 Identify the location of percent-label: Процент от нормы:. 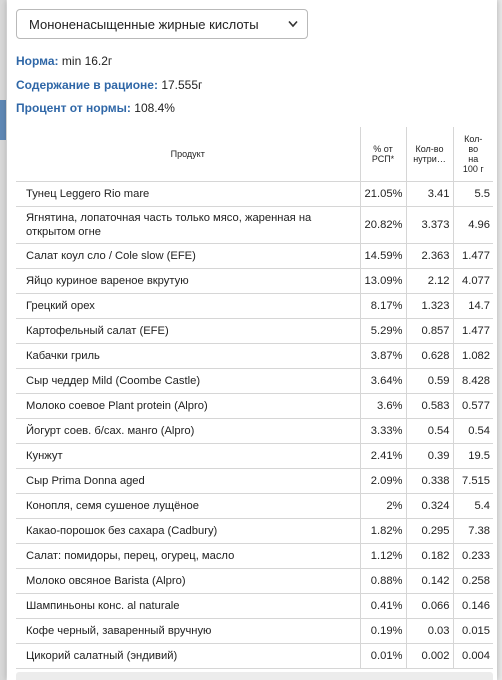
(73, 108).